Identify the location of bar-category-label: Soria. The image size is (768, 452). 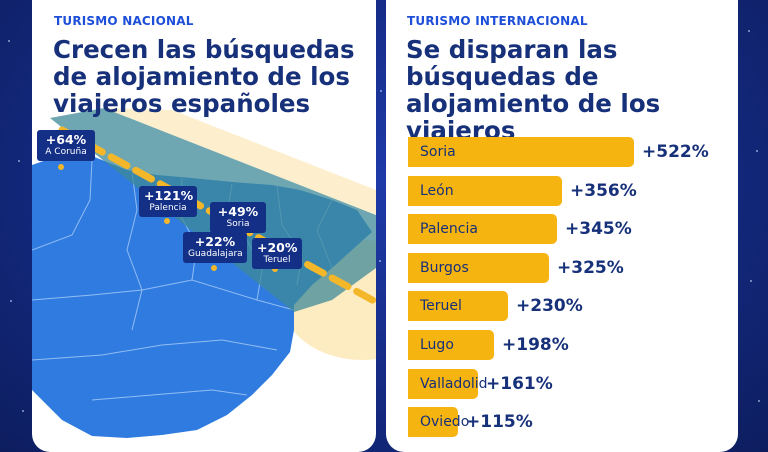
(438, 152).